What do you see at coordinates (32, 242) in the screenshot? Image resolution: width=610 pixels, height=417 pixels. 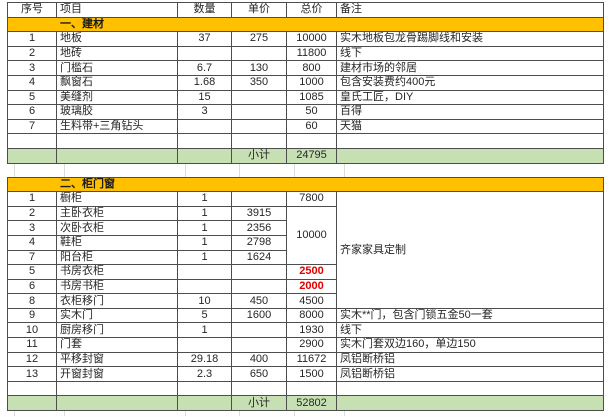 I see `cell-seq: 4` at bounding box center [32, 242].